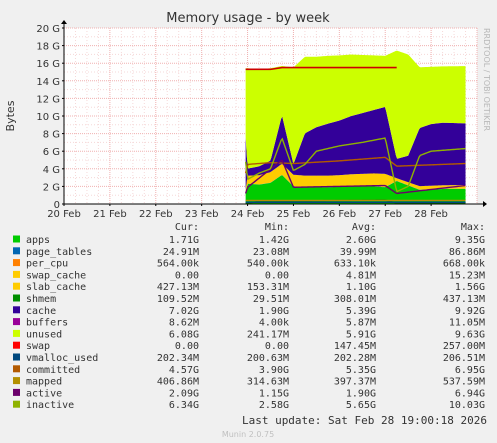  Describe the element at coordinates (467, 275) in the screenshot. I see `legend-value-max: 15.23M` at that location.